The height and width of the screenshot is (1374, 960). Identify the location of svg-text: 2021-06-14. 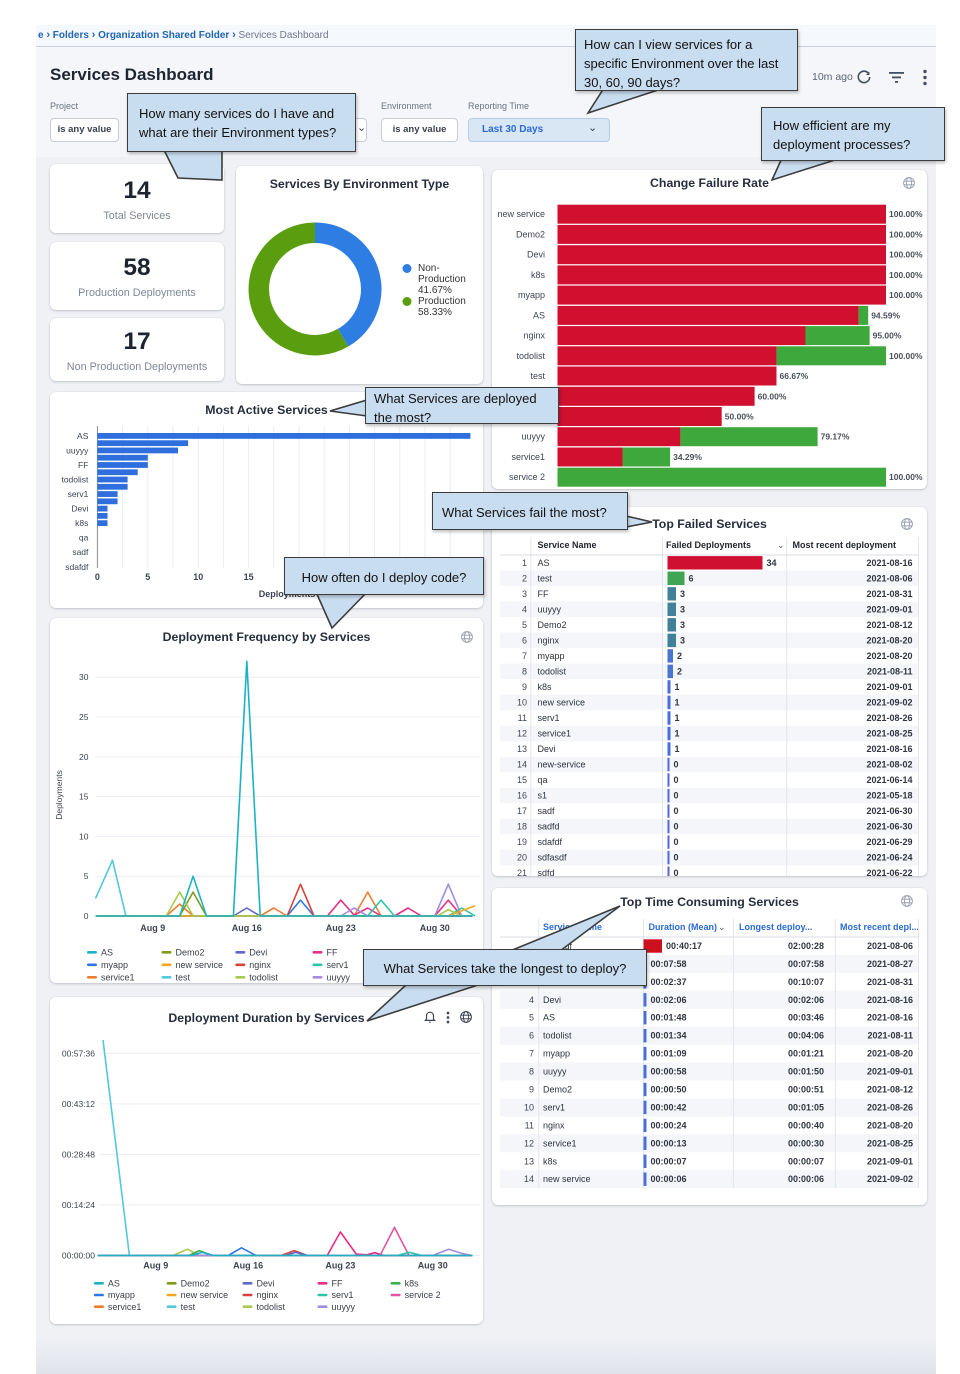
(889, 780).